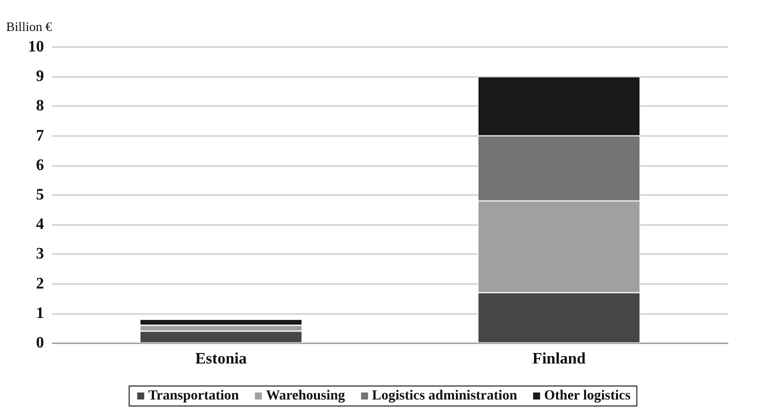  What do you see at coordinates (40, 313) in the screenshot?
I see `y-tick-label: 1` at bounding box center [40, 313].